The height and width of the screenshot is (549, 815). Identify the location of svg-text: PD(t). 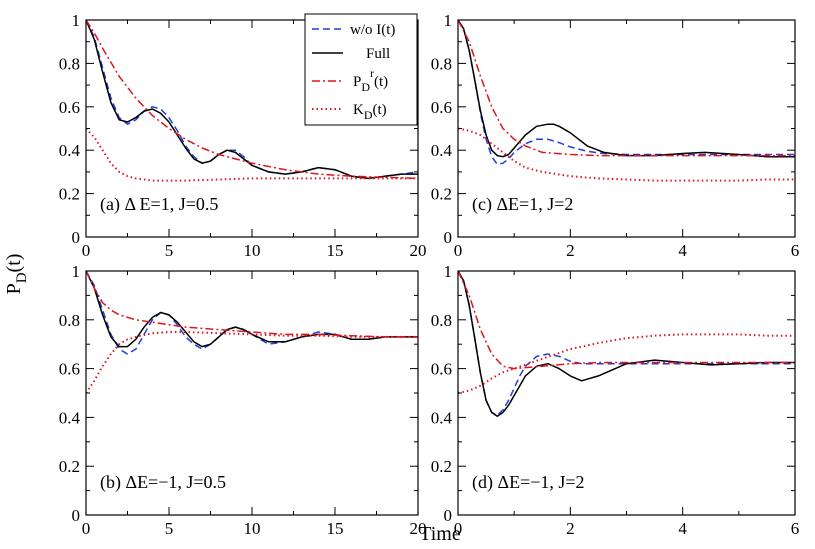
(16, 274).